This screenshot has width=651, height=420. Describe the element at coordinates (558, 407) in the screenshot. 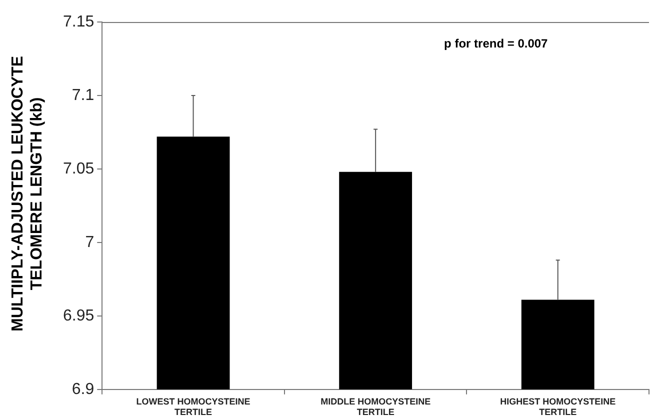

I see `x-tick-label: HIGHEST HOMOCYSTEINE TERTILE` at that location.